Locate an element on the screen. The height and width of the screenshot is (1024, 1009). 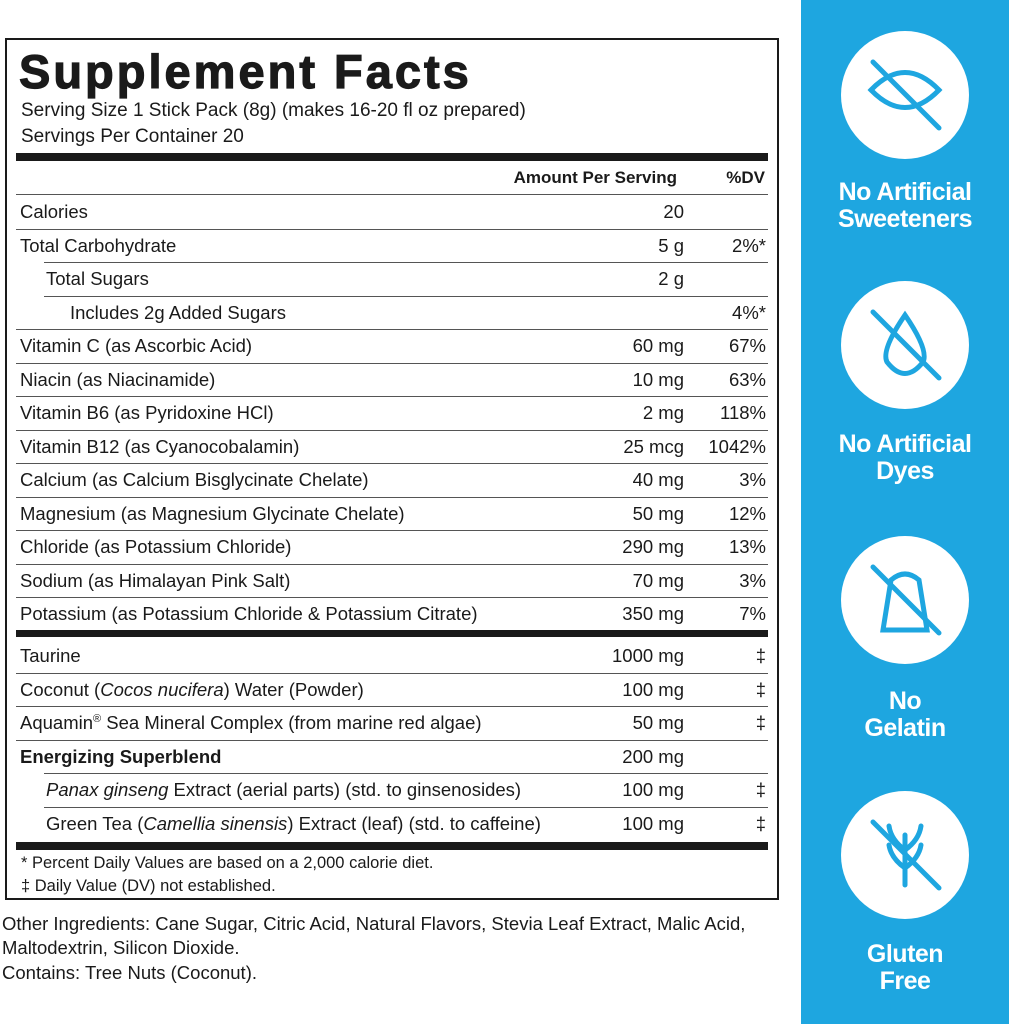
badge-text: No Artificial is located at coordinates (905, 444).